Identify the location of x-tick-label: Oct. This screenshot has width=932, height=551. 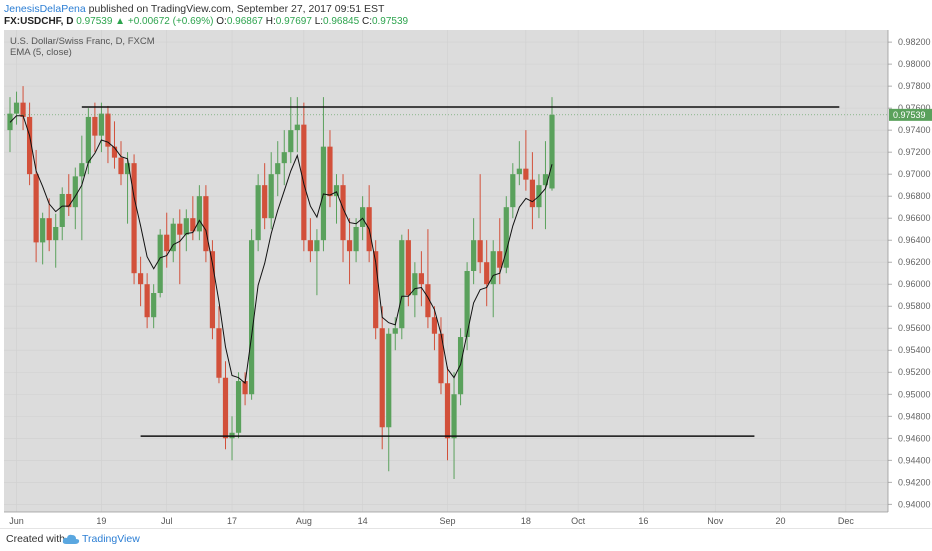
(578, 521).